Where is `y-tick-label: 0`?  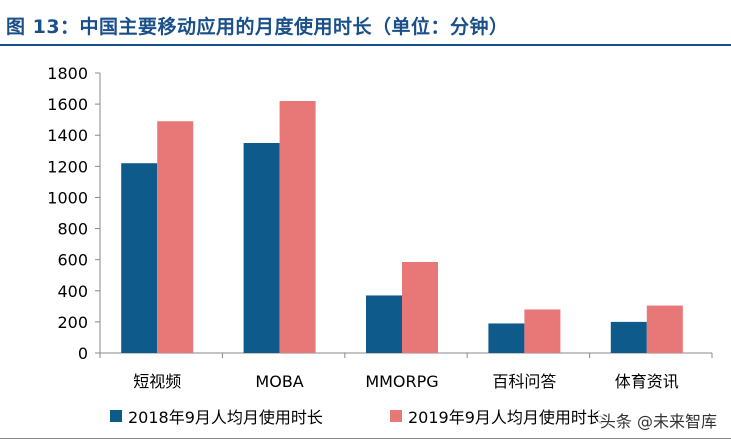 y-tick-label: 0 is located at coordinates (83, 353).